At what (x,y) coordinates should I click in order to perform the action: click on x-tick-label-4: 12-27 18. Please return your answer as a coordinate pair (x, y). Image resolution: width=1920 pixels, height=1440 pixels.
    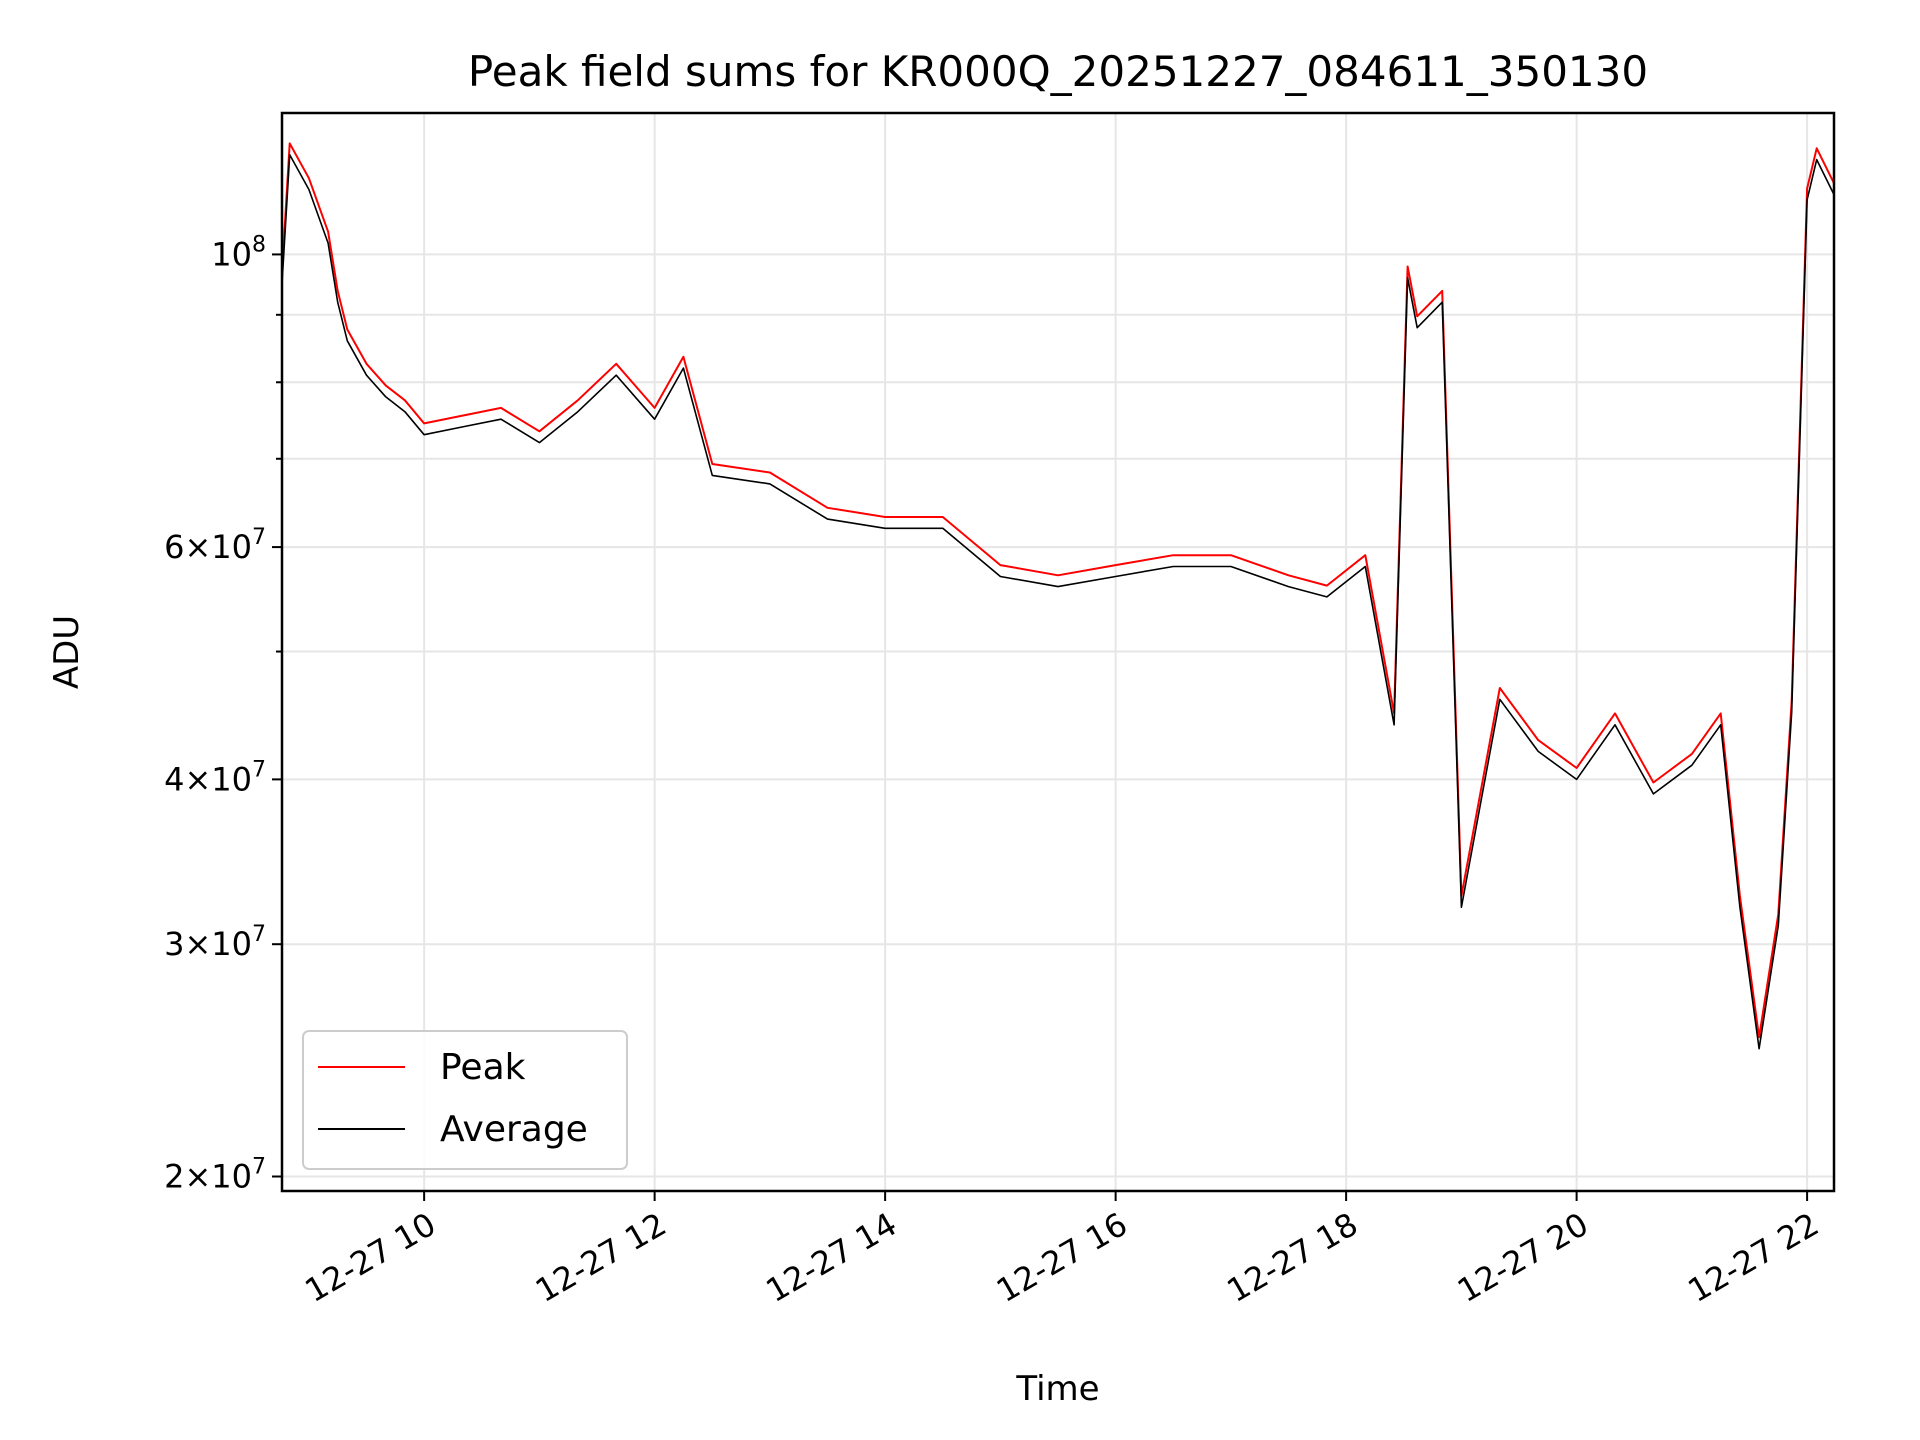
    Looking at the image, I should click on (1293, 1257).